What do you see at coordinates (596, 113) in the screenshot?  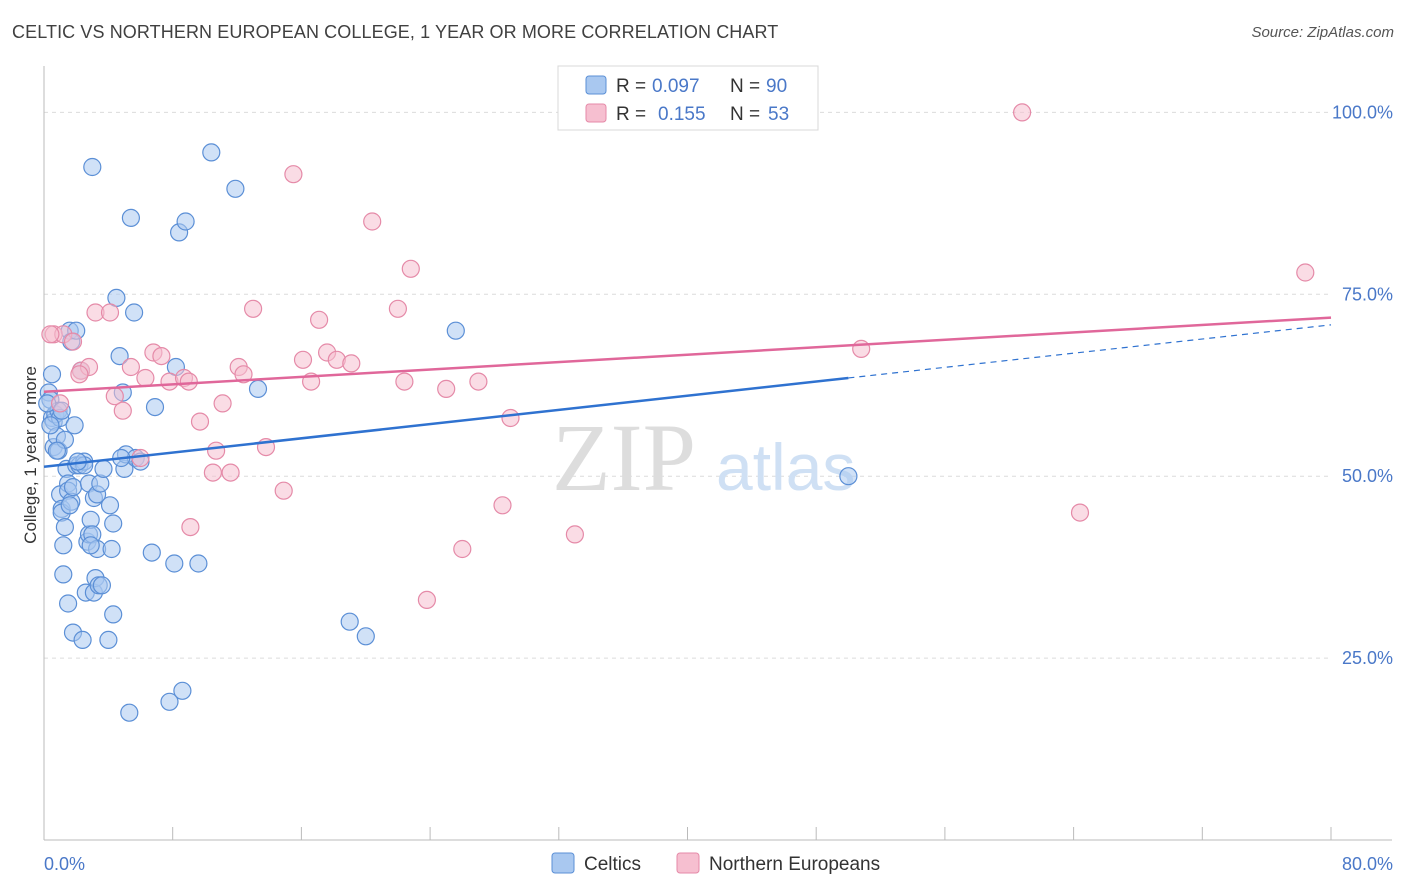 I see `legend-swatch-northern` at bounding box center [596, 113].